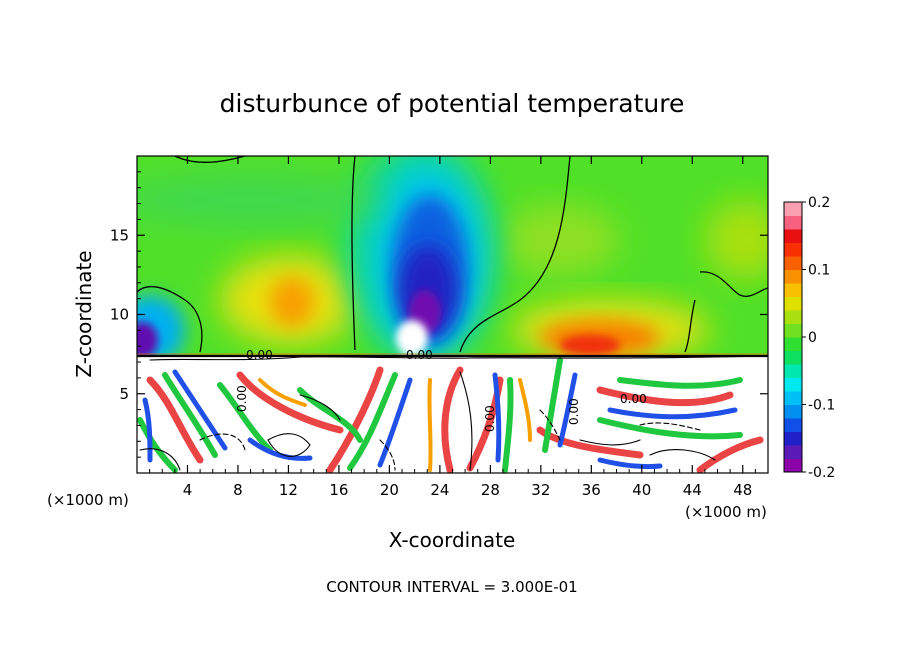 The image size is (904, 654). Describe the element at coordinates (119, 235) in the screenshot. I see `y-tick-label: 15` at that location.